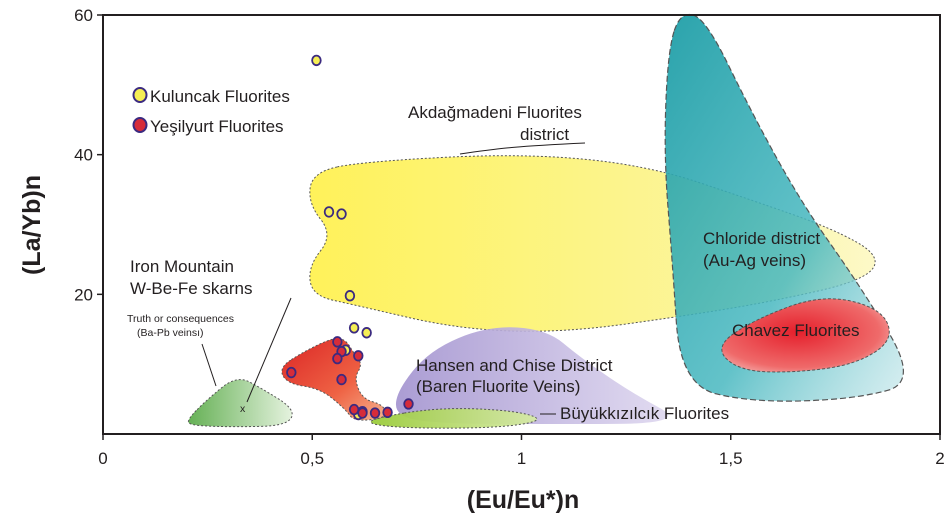 This screenshot has height=521, width=947. I want to click on iron-mountain-label-line1: Iron Mountain, so click(182, 266).